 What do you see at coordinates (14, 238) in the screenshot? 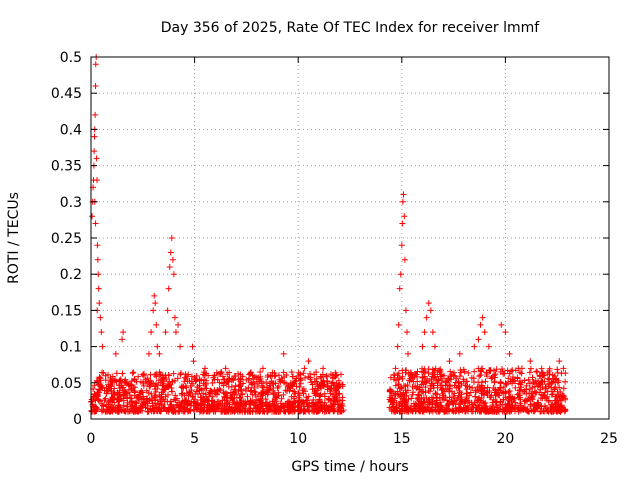
I see `y-axis-title: ROTI / TECUs` at bounding box center [14, 238].